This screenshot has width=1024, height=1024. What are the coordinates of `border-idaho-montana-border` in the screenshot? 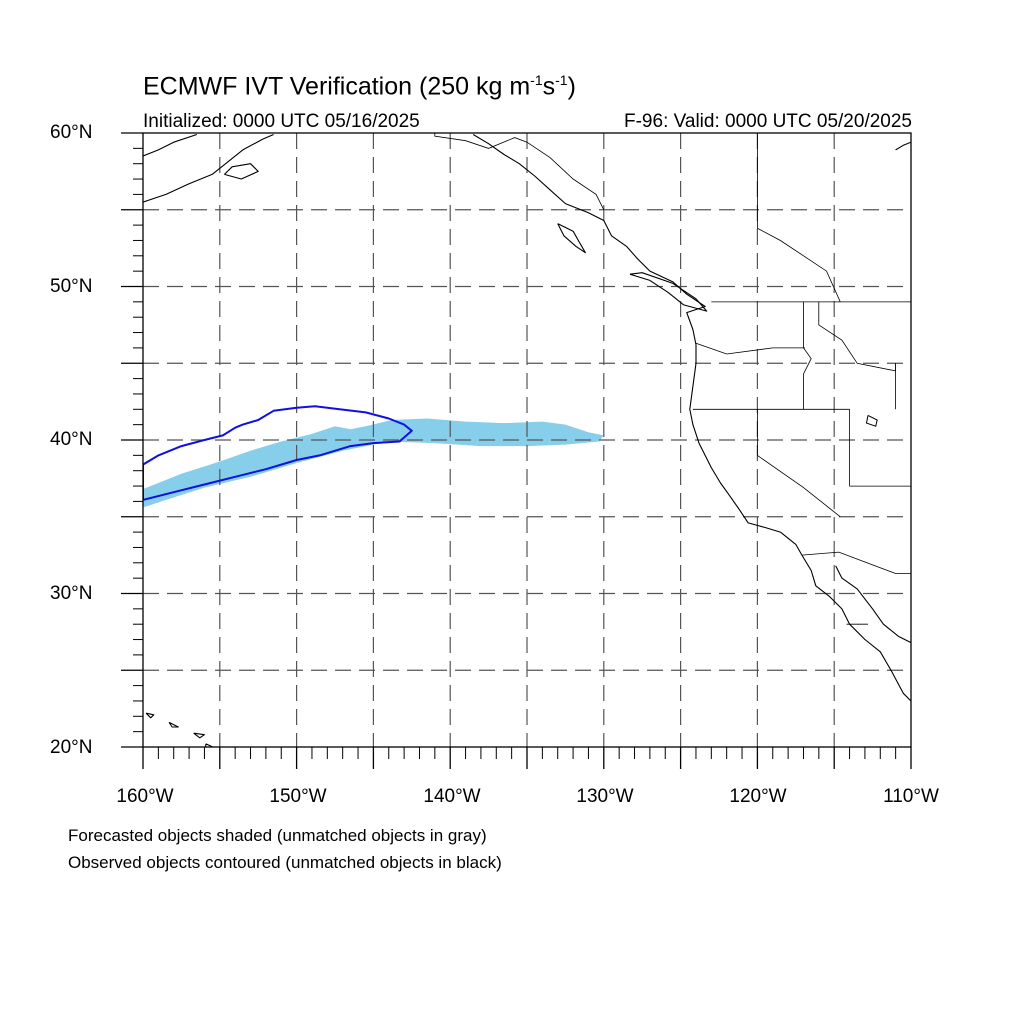 It's located at (857, 336).